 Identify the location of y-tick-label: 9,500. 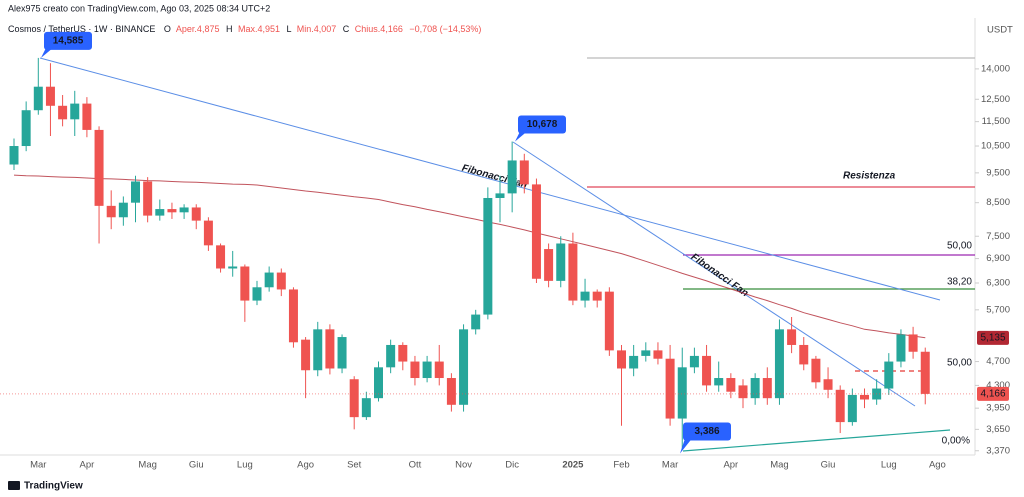
(998, 172).